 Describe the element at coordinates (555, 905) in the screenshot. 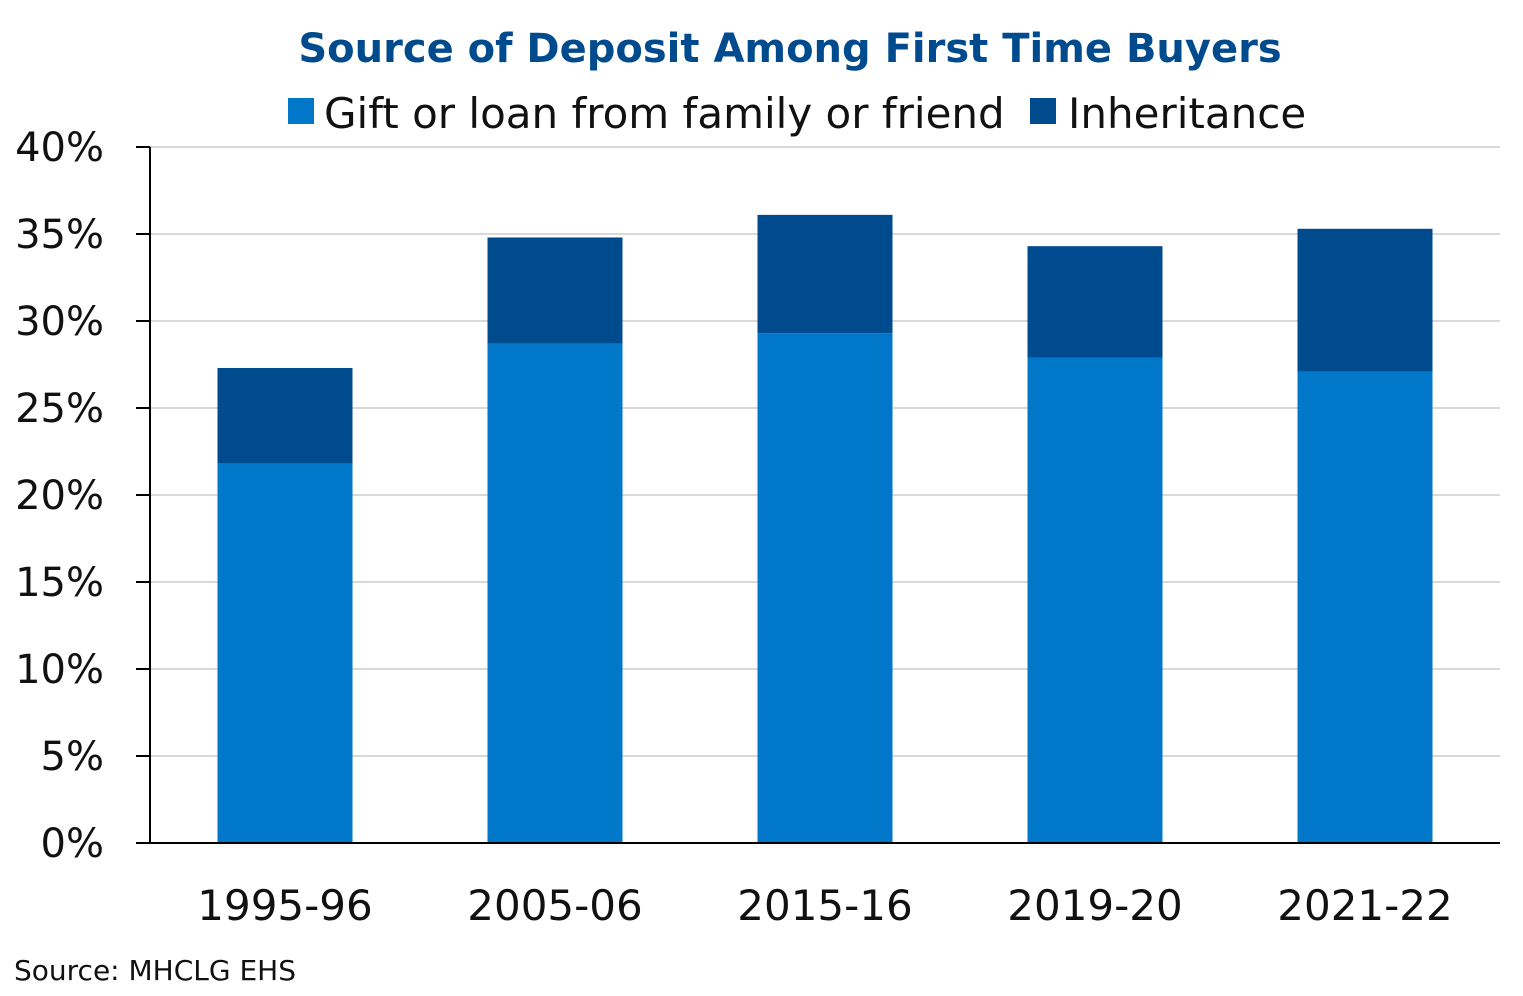

I see `x-category-label: 2005-06` at that location.